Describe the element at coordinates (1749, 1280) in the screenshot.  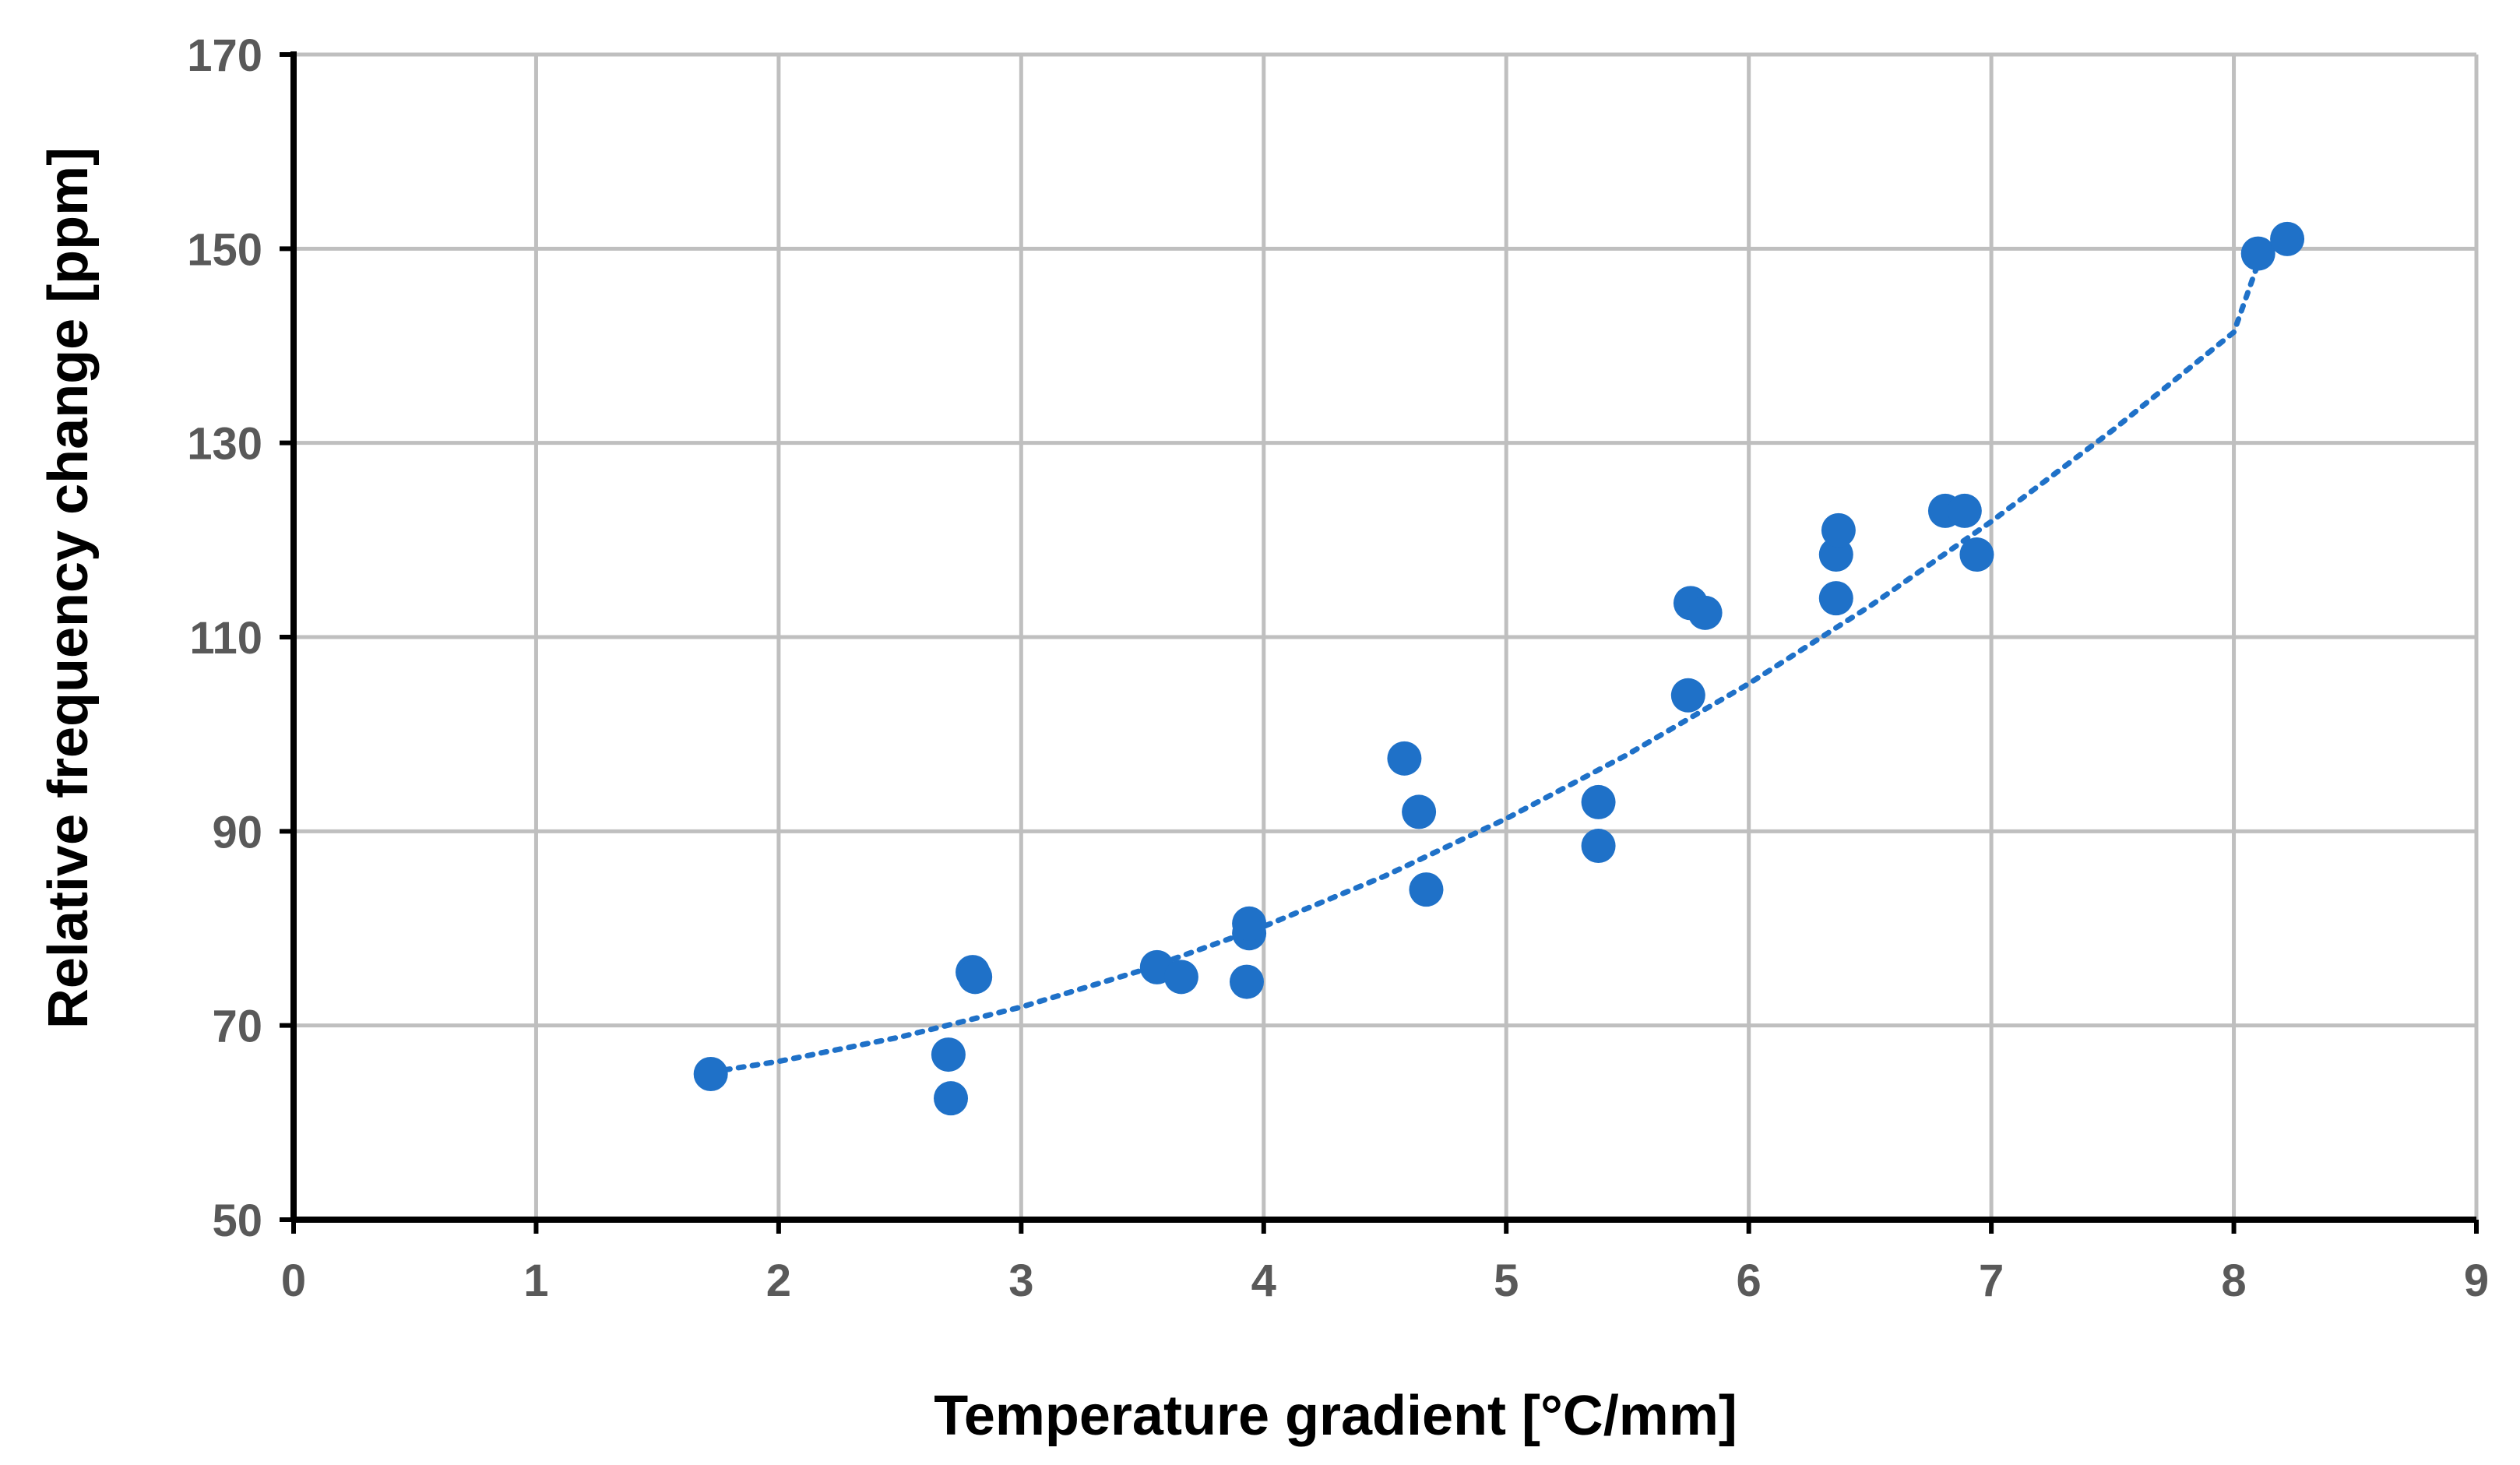
I see `x-tick-label: 6` at that location.